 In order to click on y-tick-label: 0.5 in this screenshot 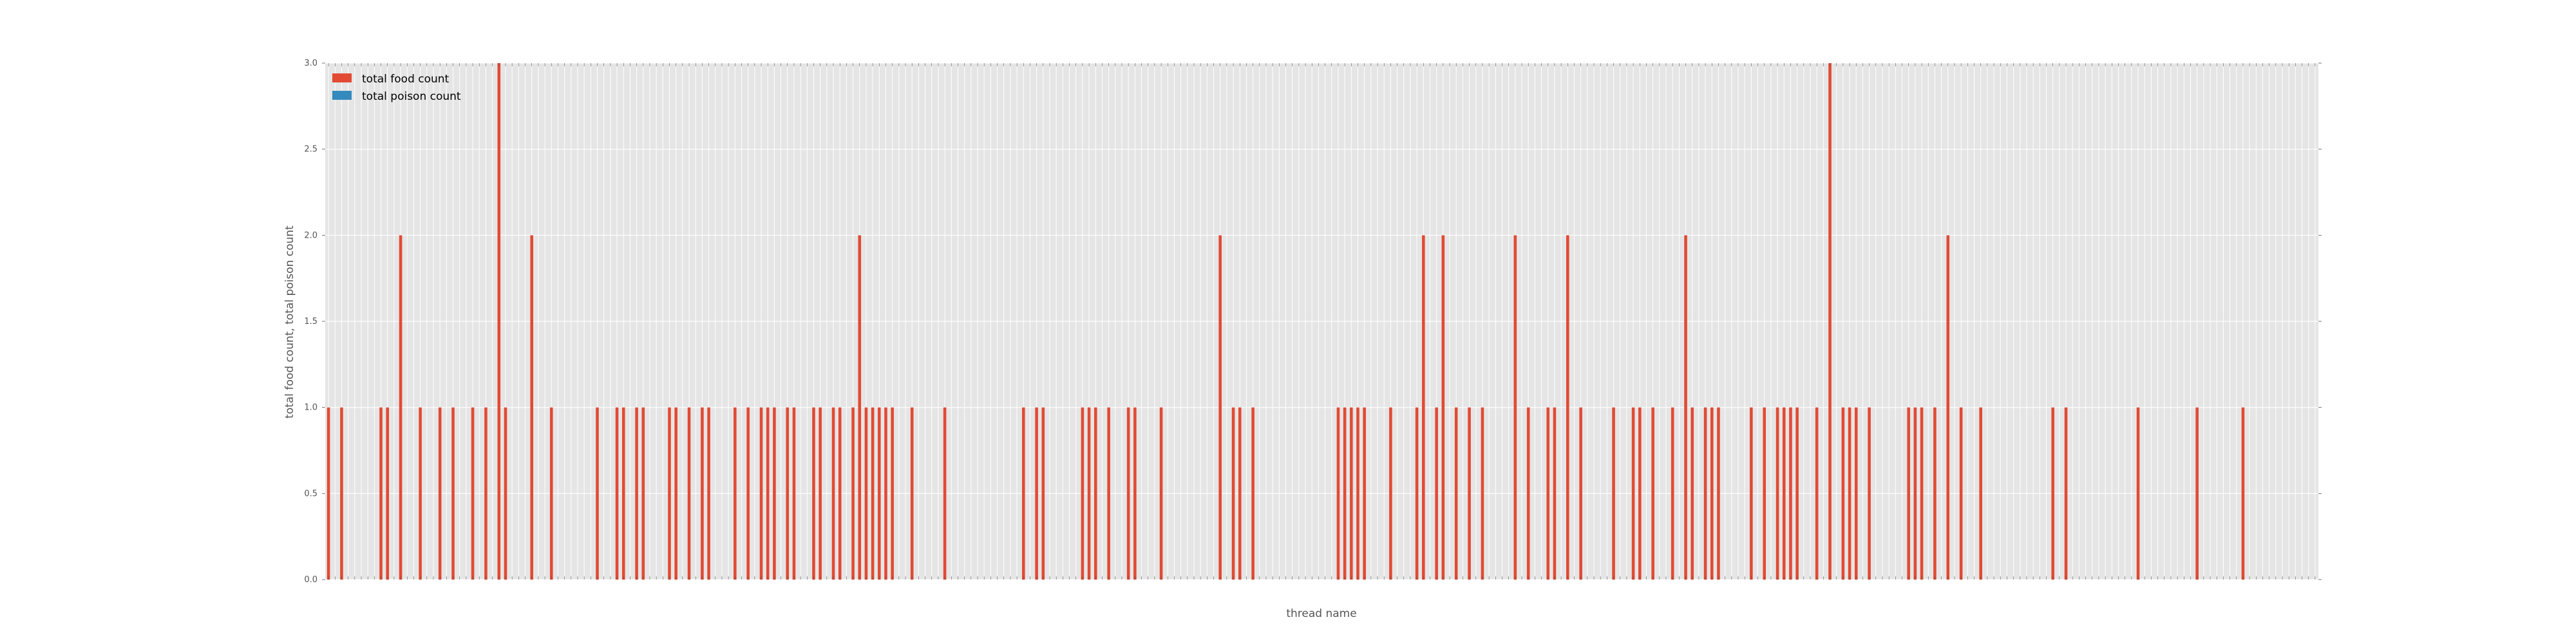, I will do `click(310, 494)`.